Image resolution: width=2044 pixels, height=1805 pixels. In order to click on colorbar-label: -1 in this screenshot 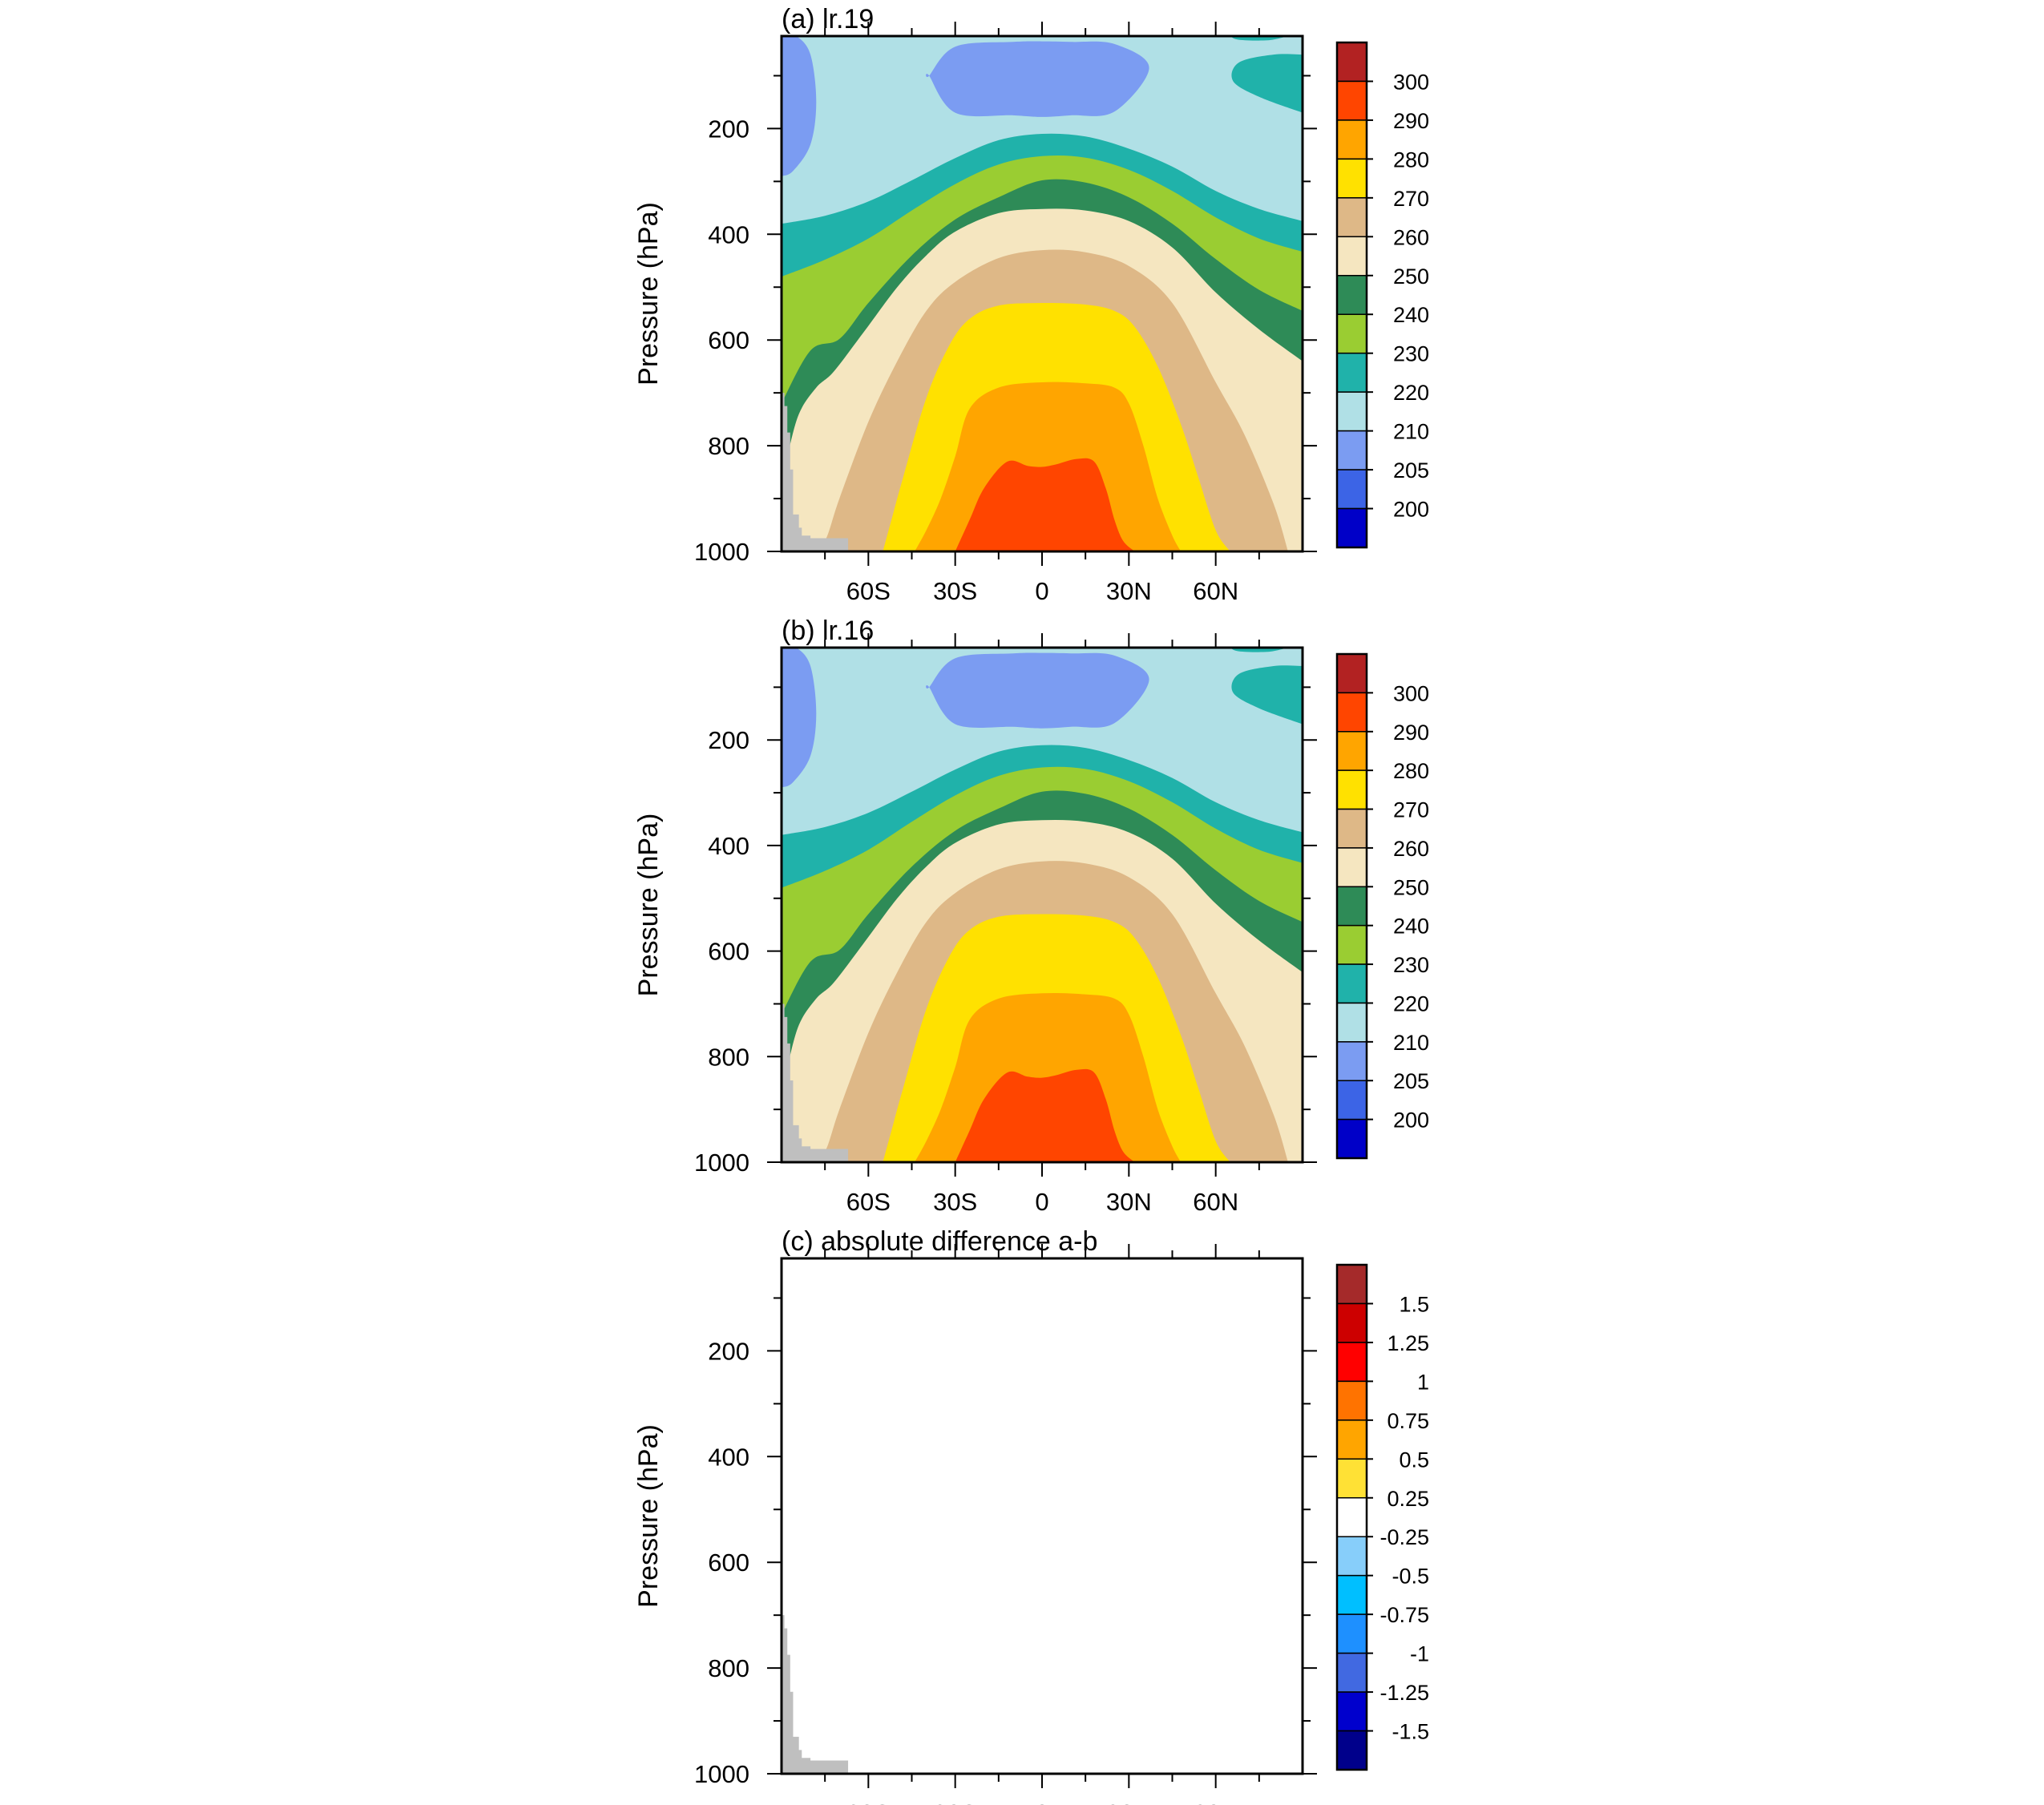, I will do `click(1419, 1654)`.